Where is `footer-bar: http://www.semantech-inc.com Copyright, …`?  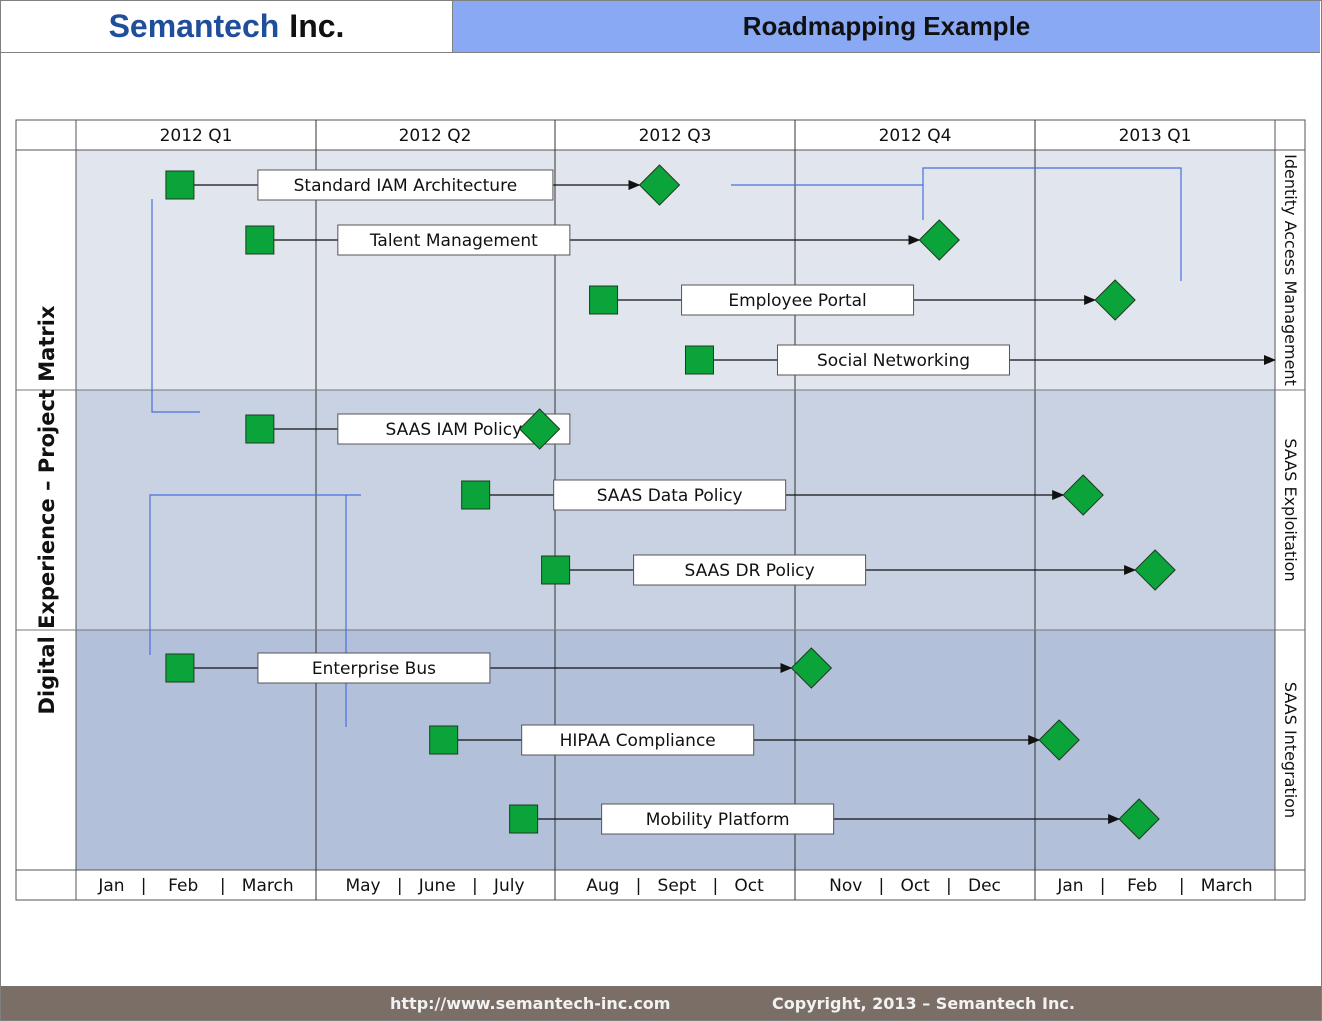
footer-bar: http://www.semantech-inc.com Copyright, … is located at coordinates (661, 1003).